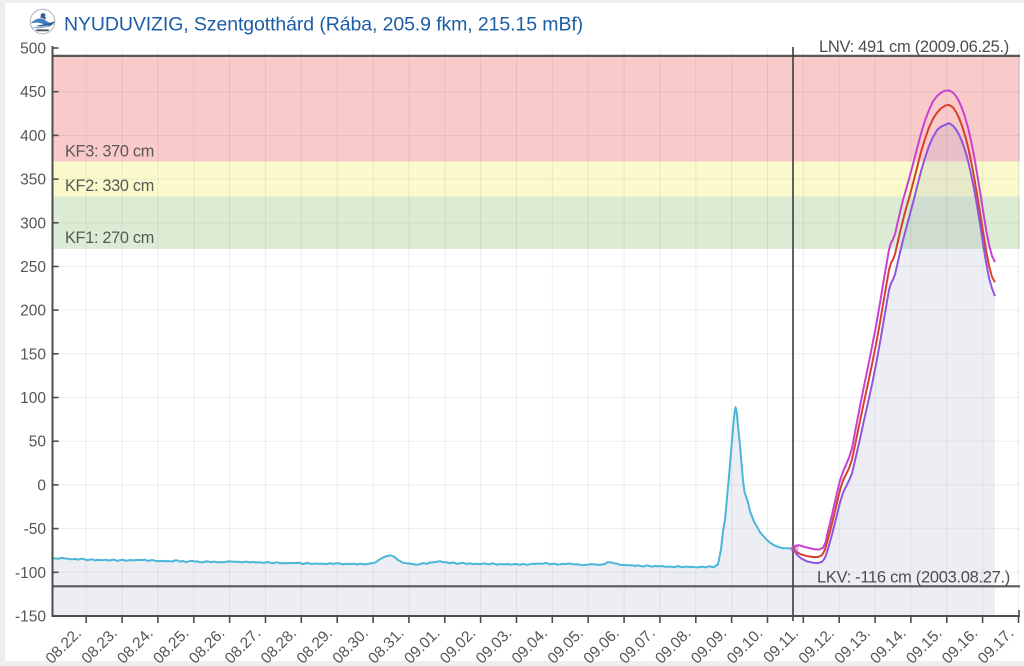  Describe the element at coordinates (33, 180) in the screenshot. I see `svg-text: 350` at that location.